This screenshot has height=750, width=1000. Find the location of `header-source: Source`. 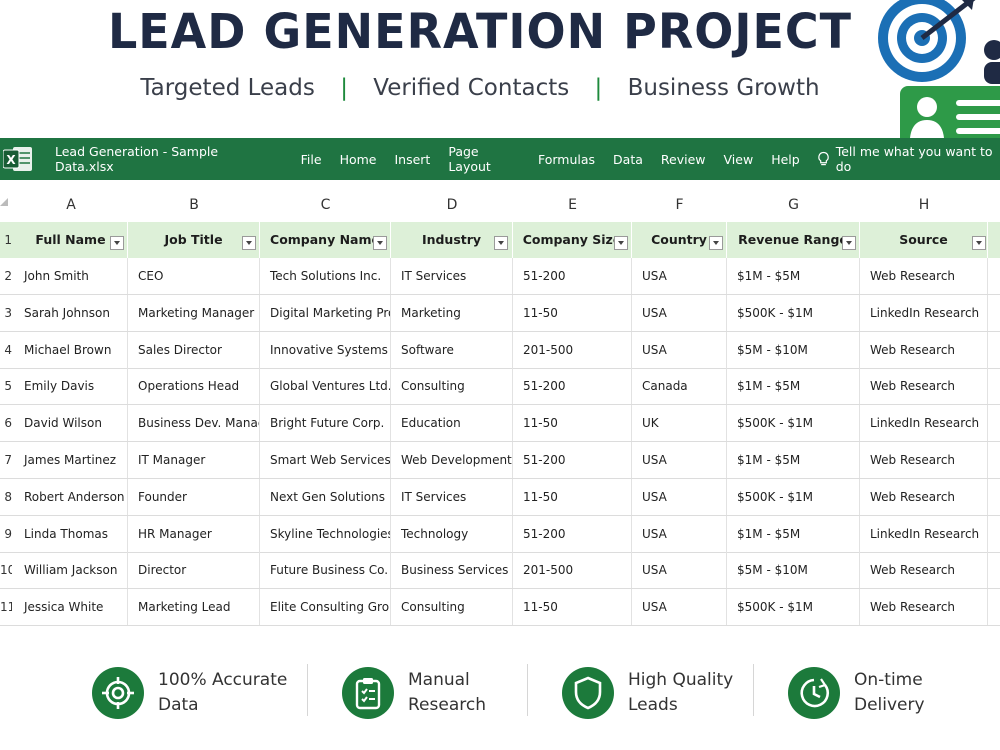

header-source: Source is located at coordinates (924, 240).